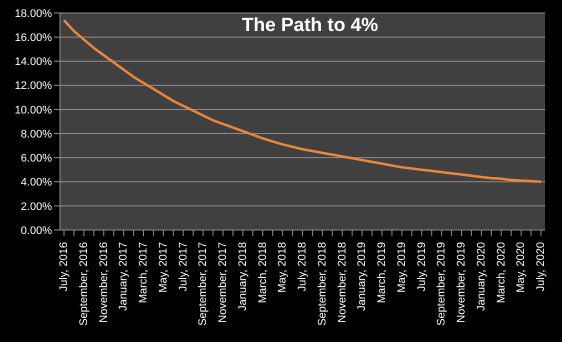 The height and width of the screenshot is (342, 562). Describe the element at coordinates (382, 273) in the screenshot. I see `x-tick-label: March, 2019` at that location.